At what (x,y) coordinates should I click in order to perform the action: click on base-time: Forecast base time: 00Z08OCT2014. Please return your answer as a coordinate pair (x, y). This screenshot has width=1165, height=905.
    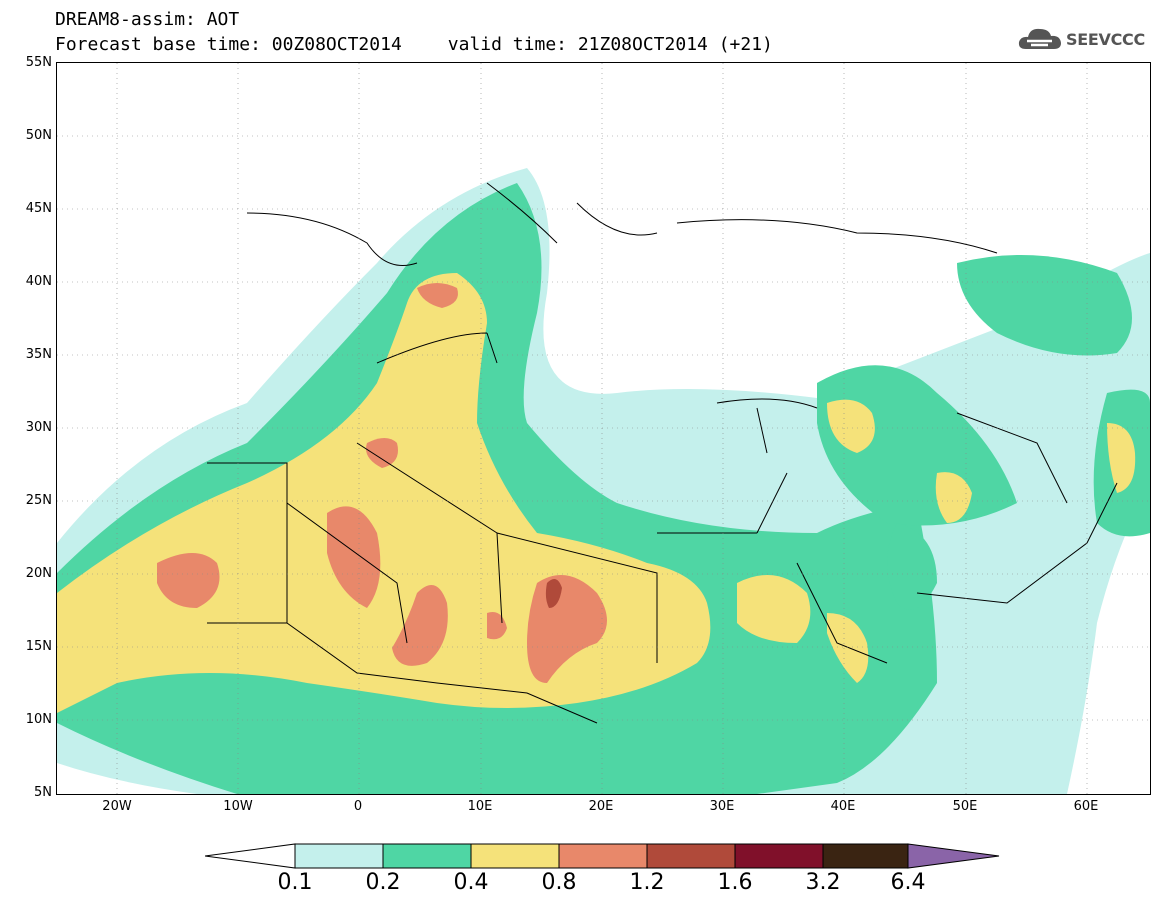
    Looking at the image, I should click on (228, 44).